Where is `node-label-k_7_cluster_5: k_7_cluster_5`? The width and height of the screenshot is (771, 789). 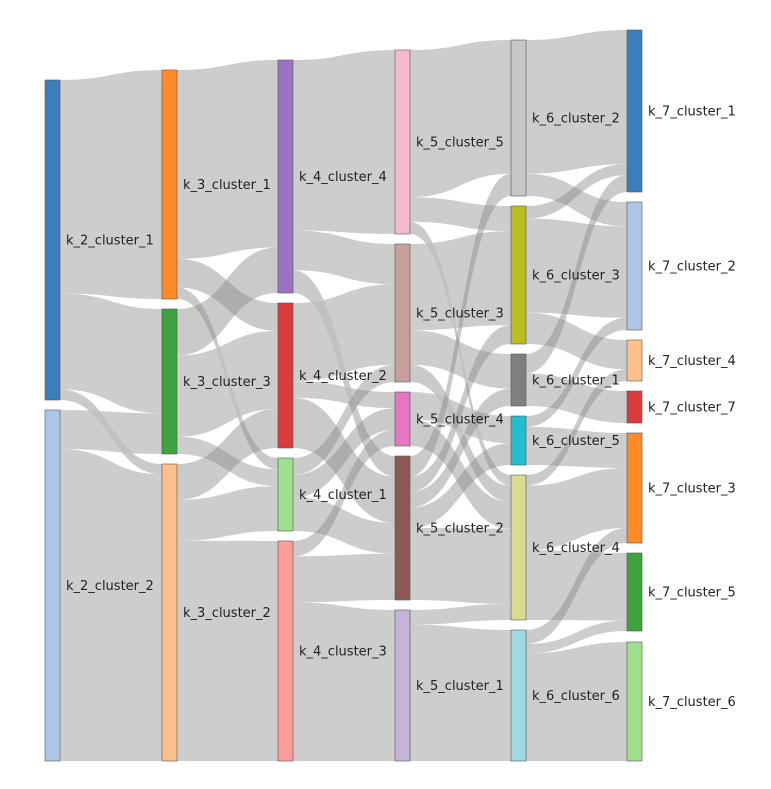 node-label-k_7_cluster_5: k_7_cluster_5 is located at coordinates (692, 593).